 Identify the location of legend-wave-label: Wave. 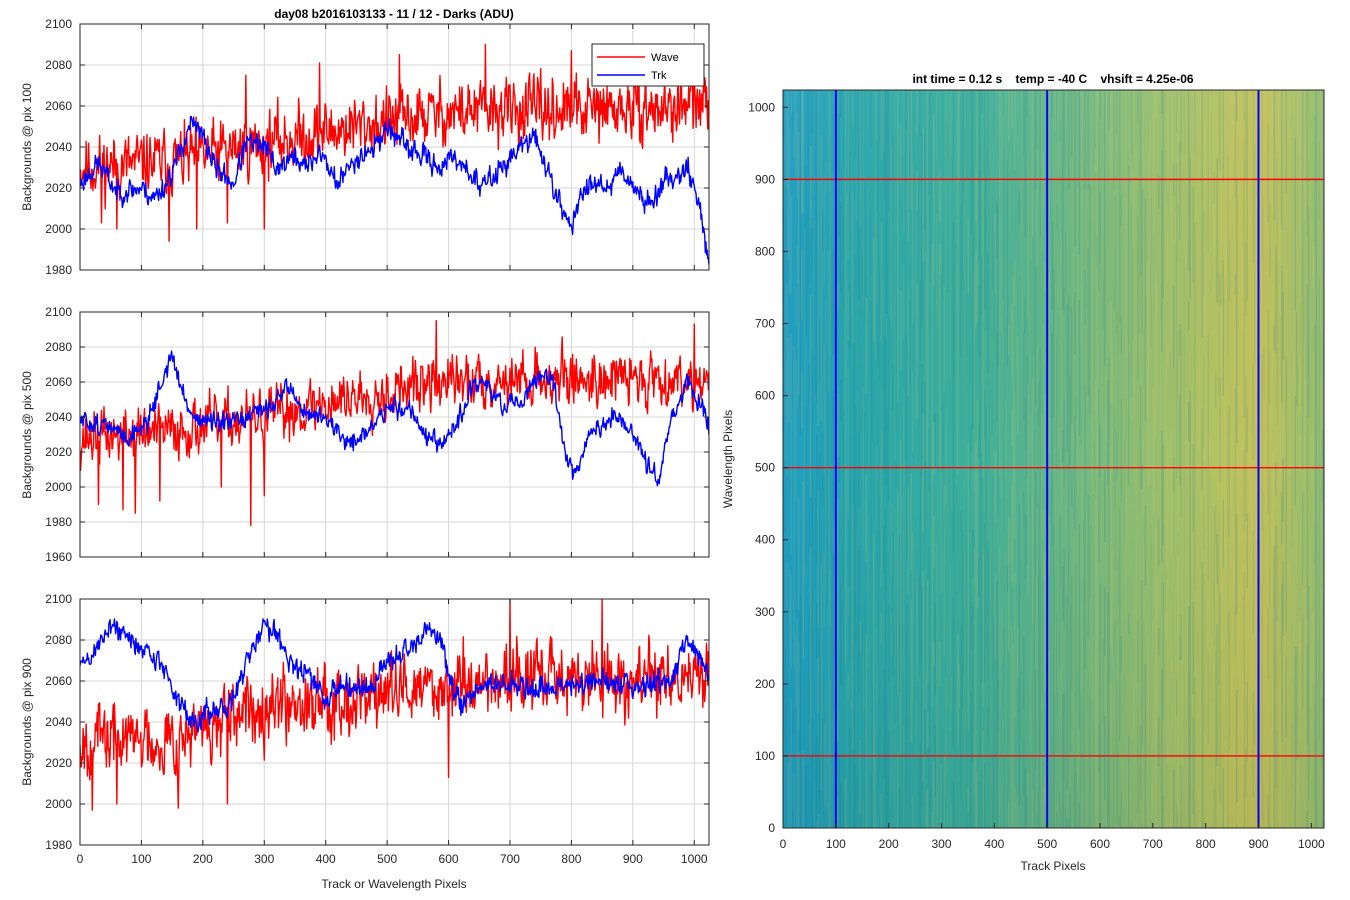
(665, 58).